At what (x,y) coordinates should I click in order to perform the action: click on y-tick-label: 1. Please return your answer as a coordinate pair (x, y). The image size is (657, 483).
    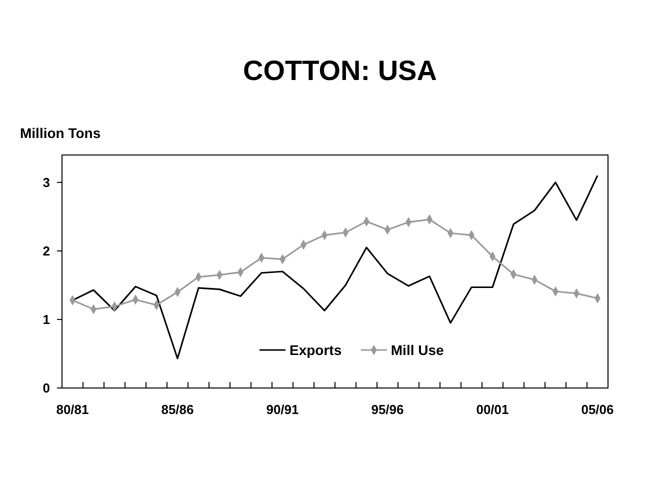
    Looking at the image, I should click on (46, 320).